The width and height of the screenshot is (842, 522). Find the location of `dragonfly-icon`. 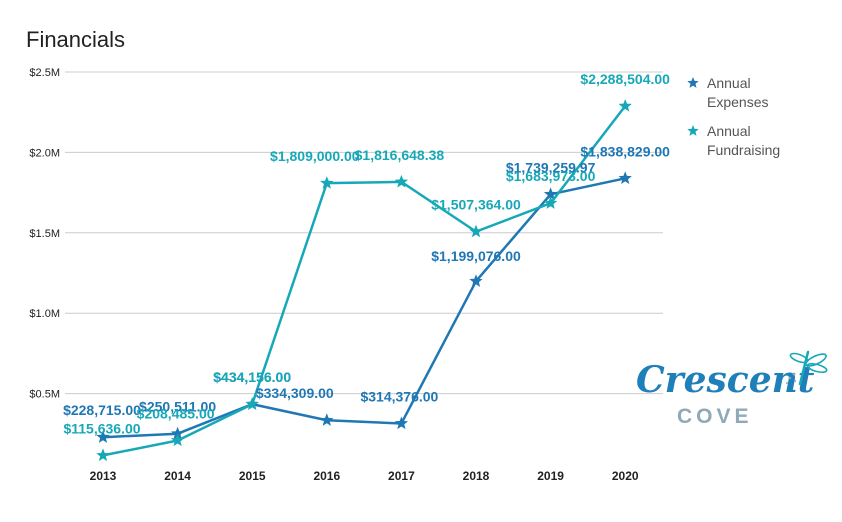

dragonfly-icon is located at coordinates (807, 368).